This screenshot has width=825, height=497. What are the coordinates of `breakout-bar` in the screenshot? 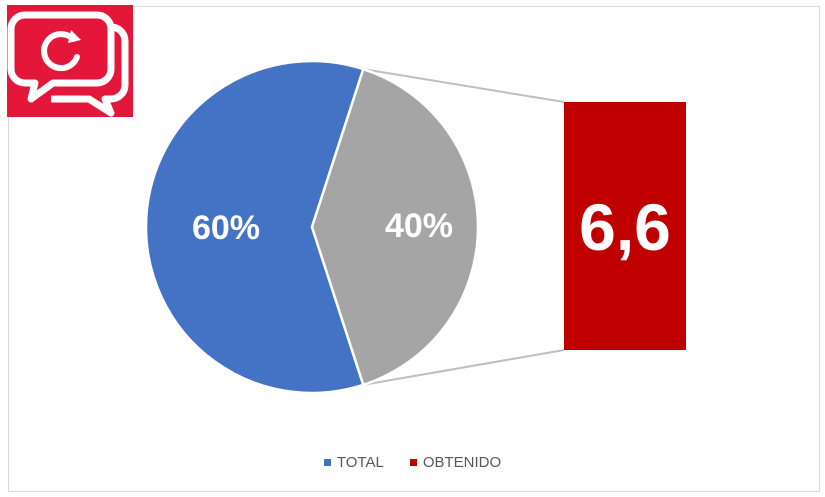 It's located at (625, 226).